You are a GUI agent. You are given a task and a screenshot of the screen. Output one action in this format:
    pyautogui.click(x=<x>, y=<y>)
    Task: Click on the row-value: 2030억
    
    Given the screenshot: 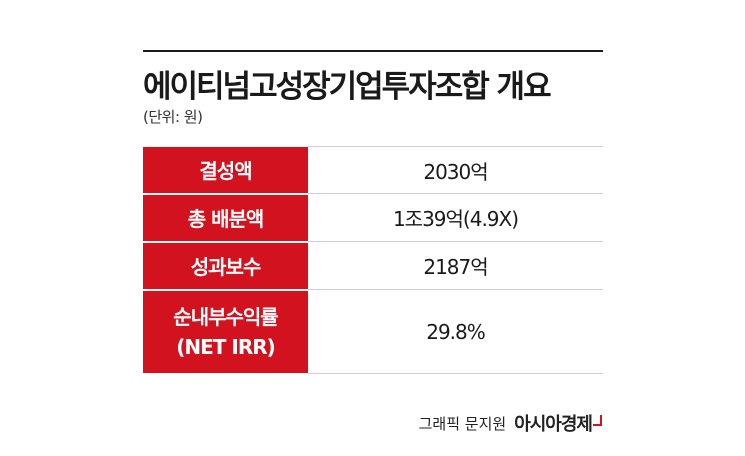 What is the action you would take?
    pyautogui.click(x=455, y=170)
    